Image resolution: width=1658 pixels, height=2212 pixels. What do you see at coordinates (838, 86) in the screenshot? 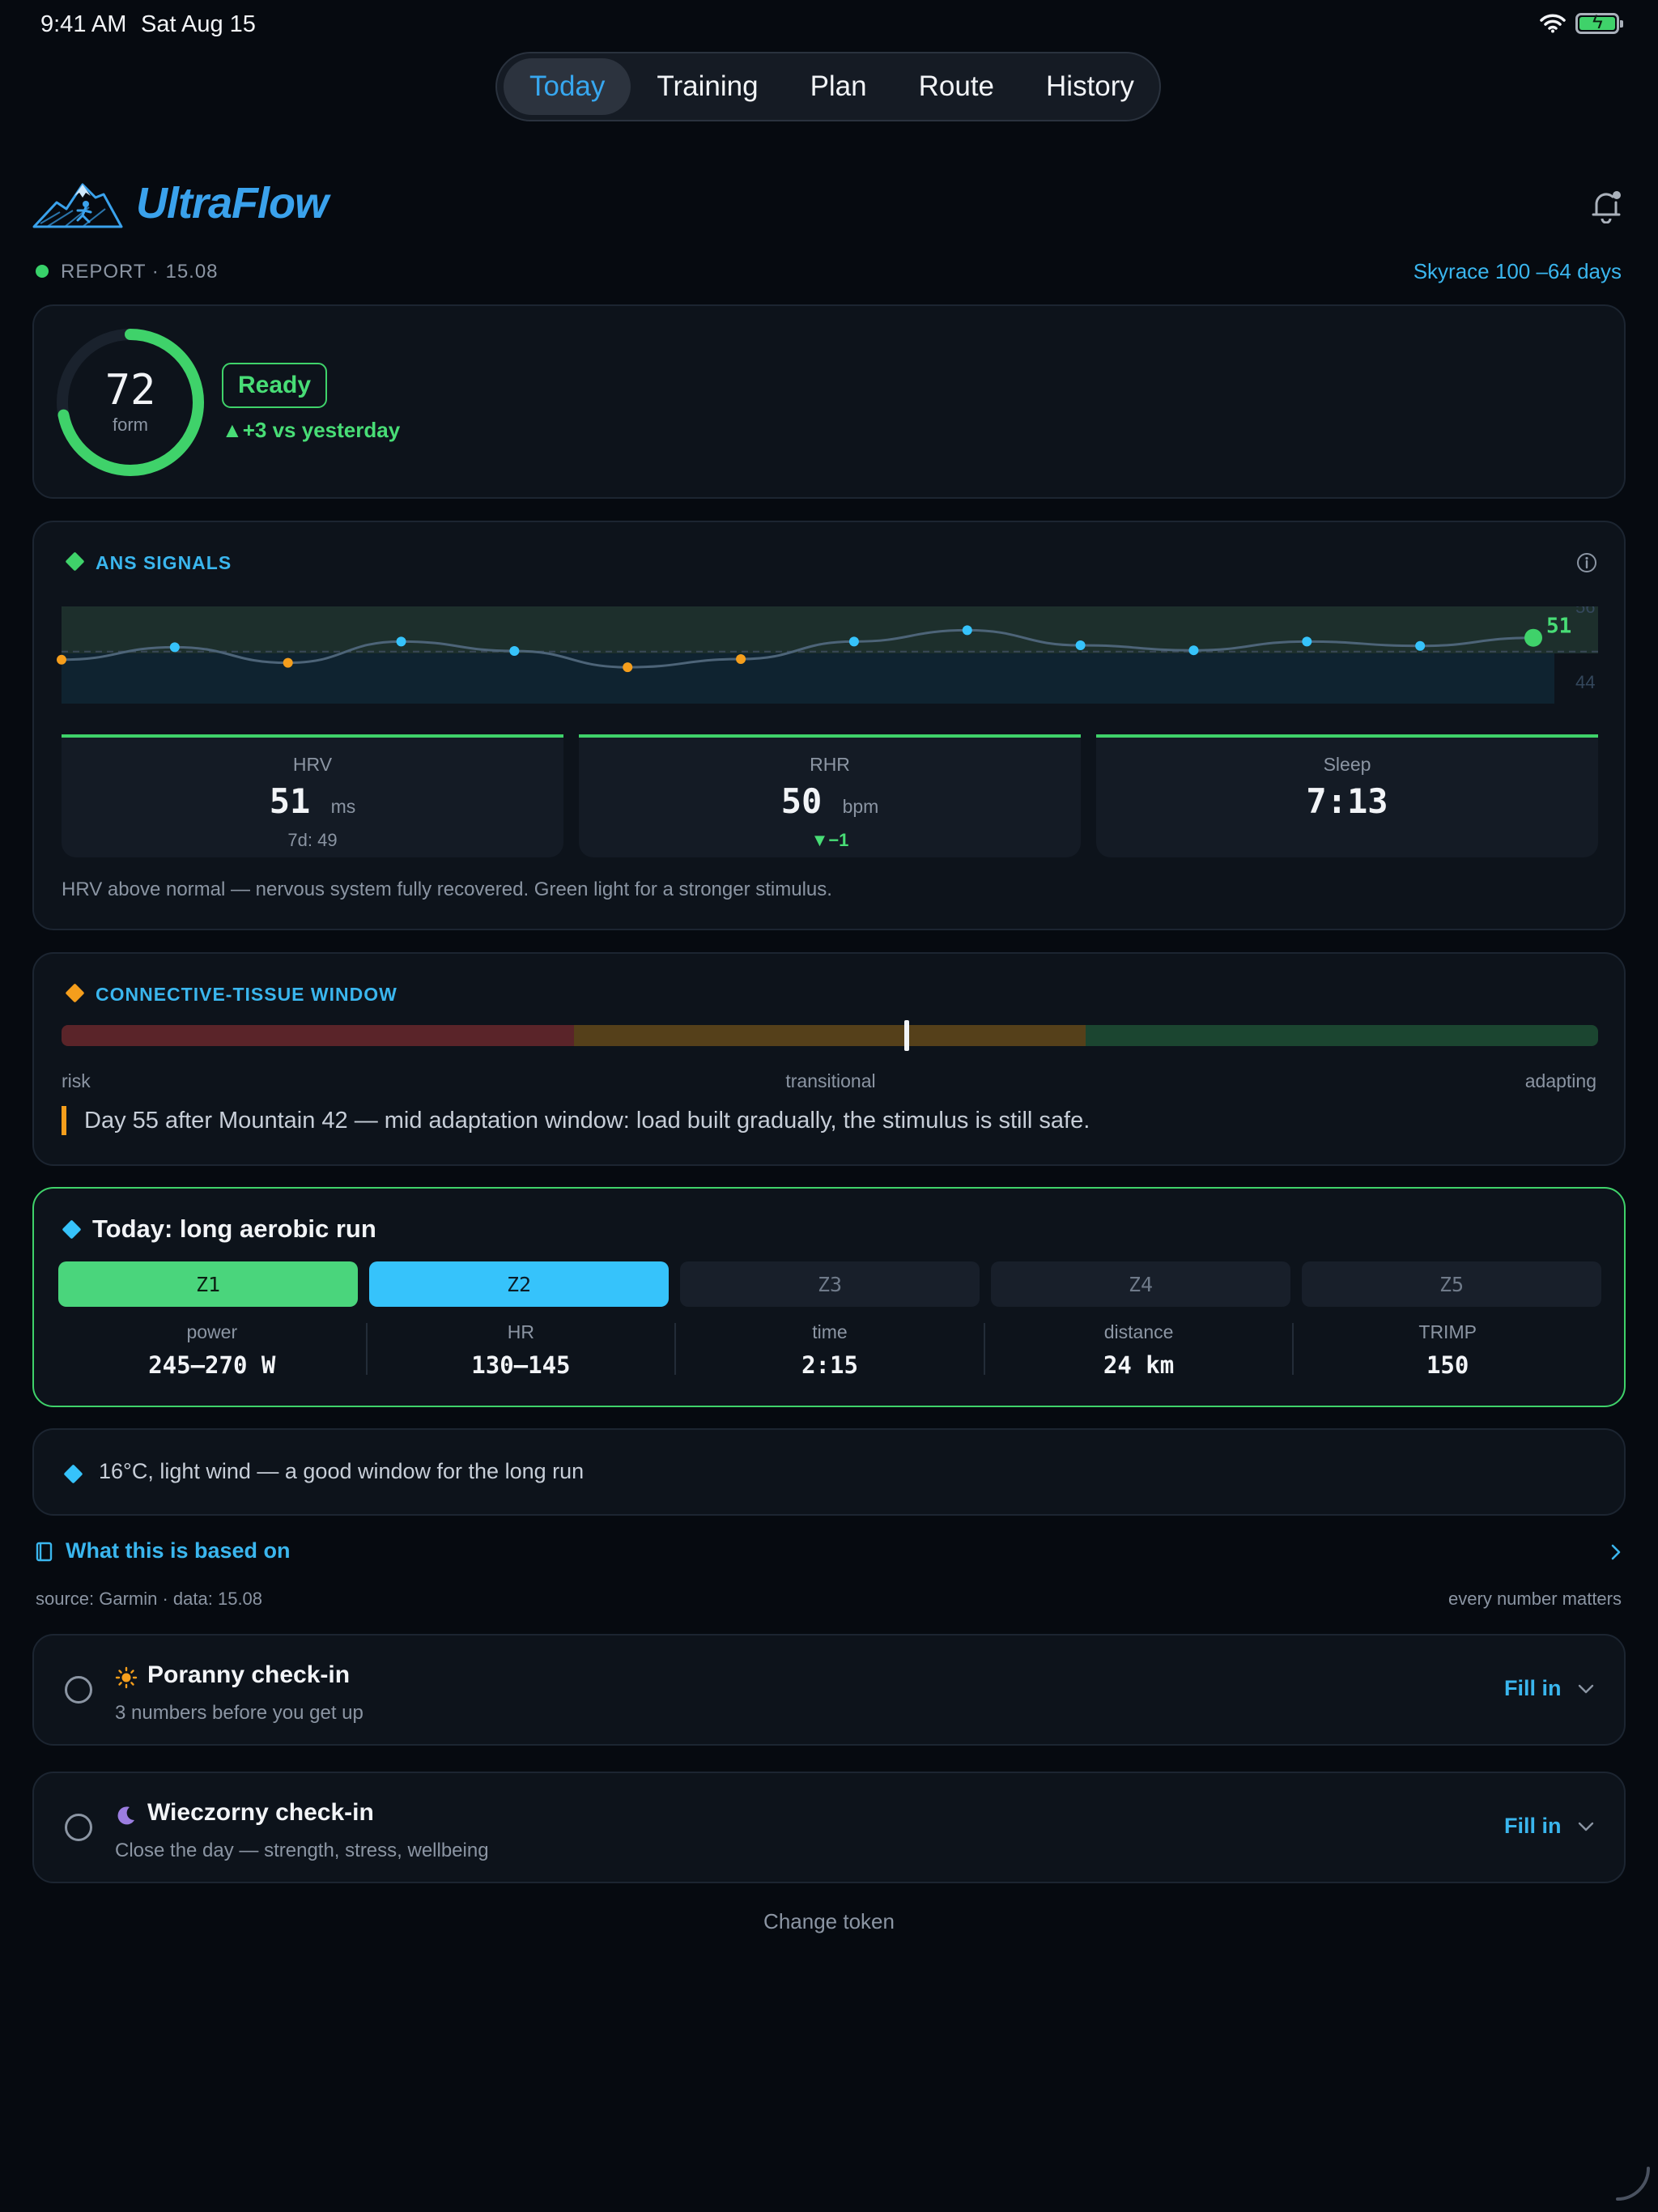
I see `tab-plan: Plan` at bounding box center [838, 86].